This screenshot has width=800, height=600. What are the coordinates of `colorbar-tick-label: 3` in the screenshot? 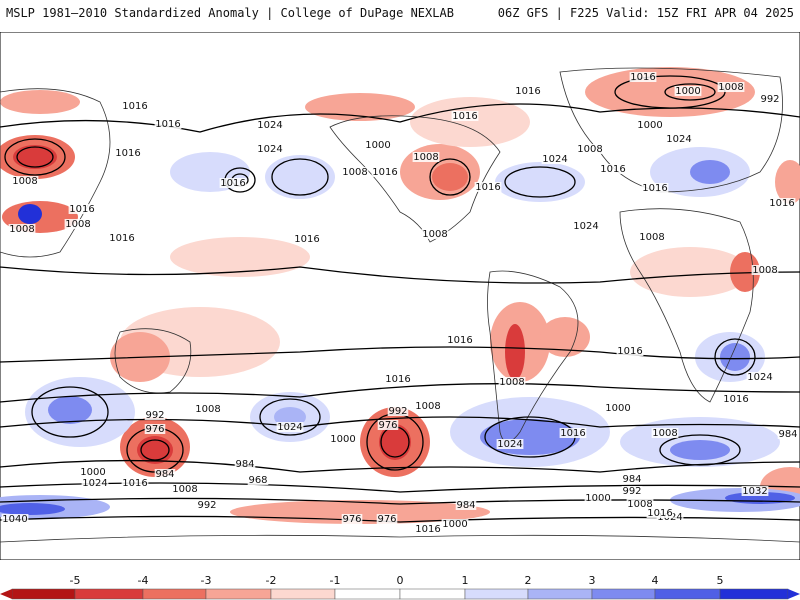 It's located at (592, 580).